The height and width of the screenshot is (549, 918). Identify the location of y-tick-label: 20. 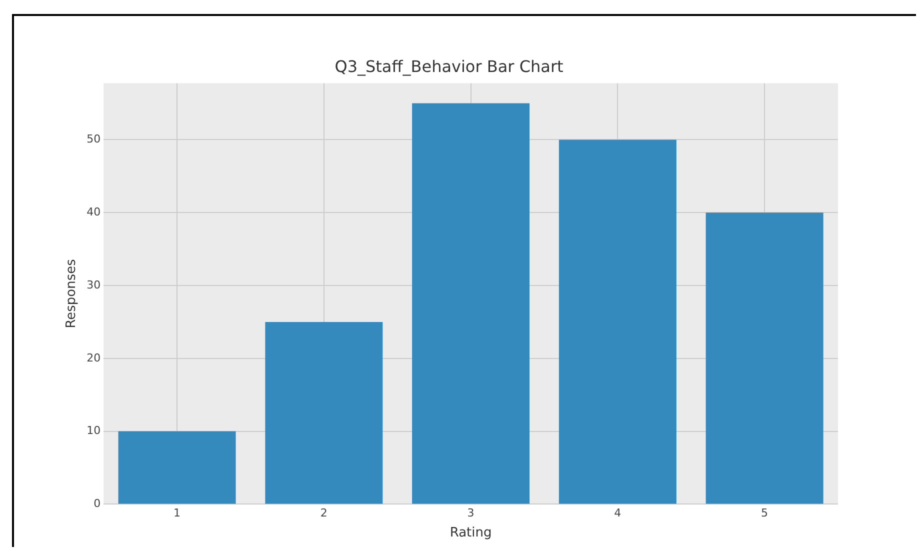
(93, 357).